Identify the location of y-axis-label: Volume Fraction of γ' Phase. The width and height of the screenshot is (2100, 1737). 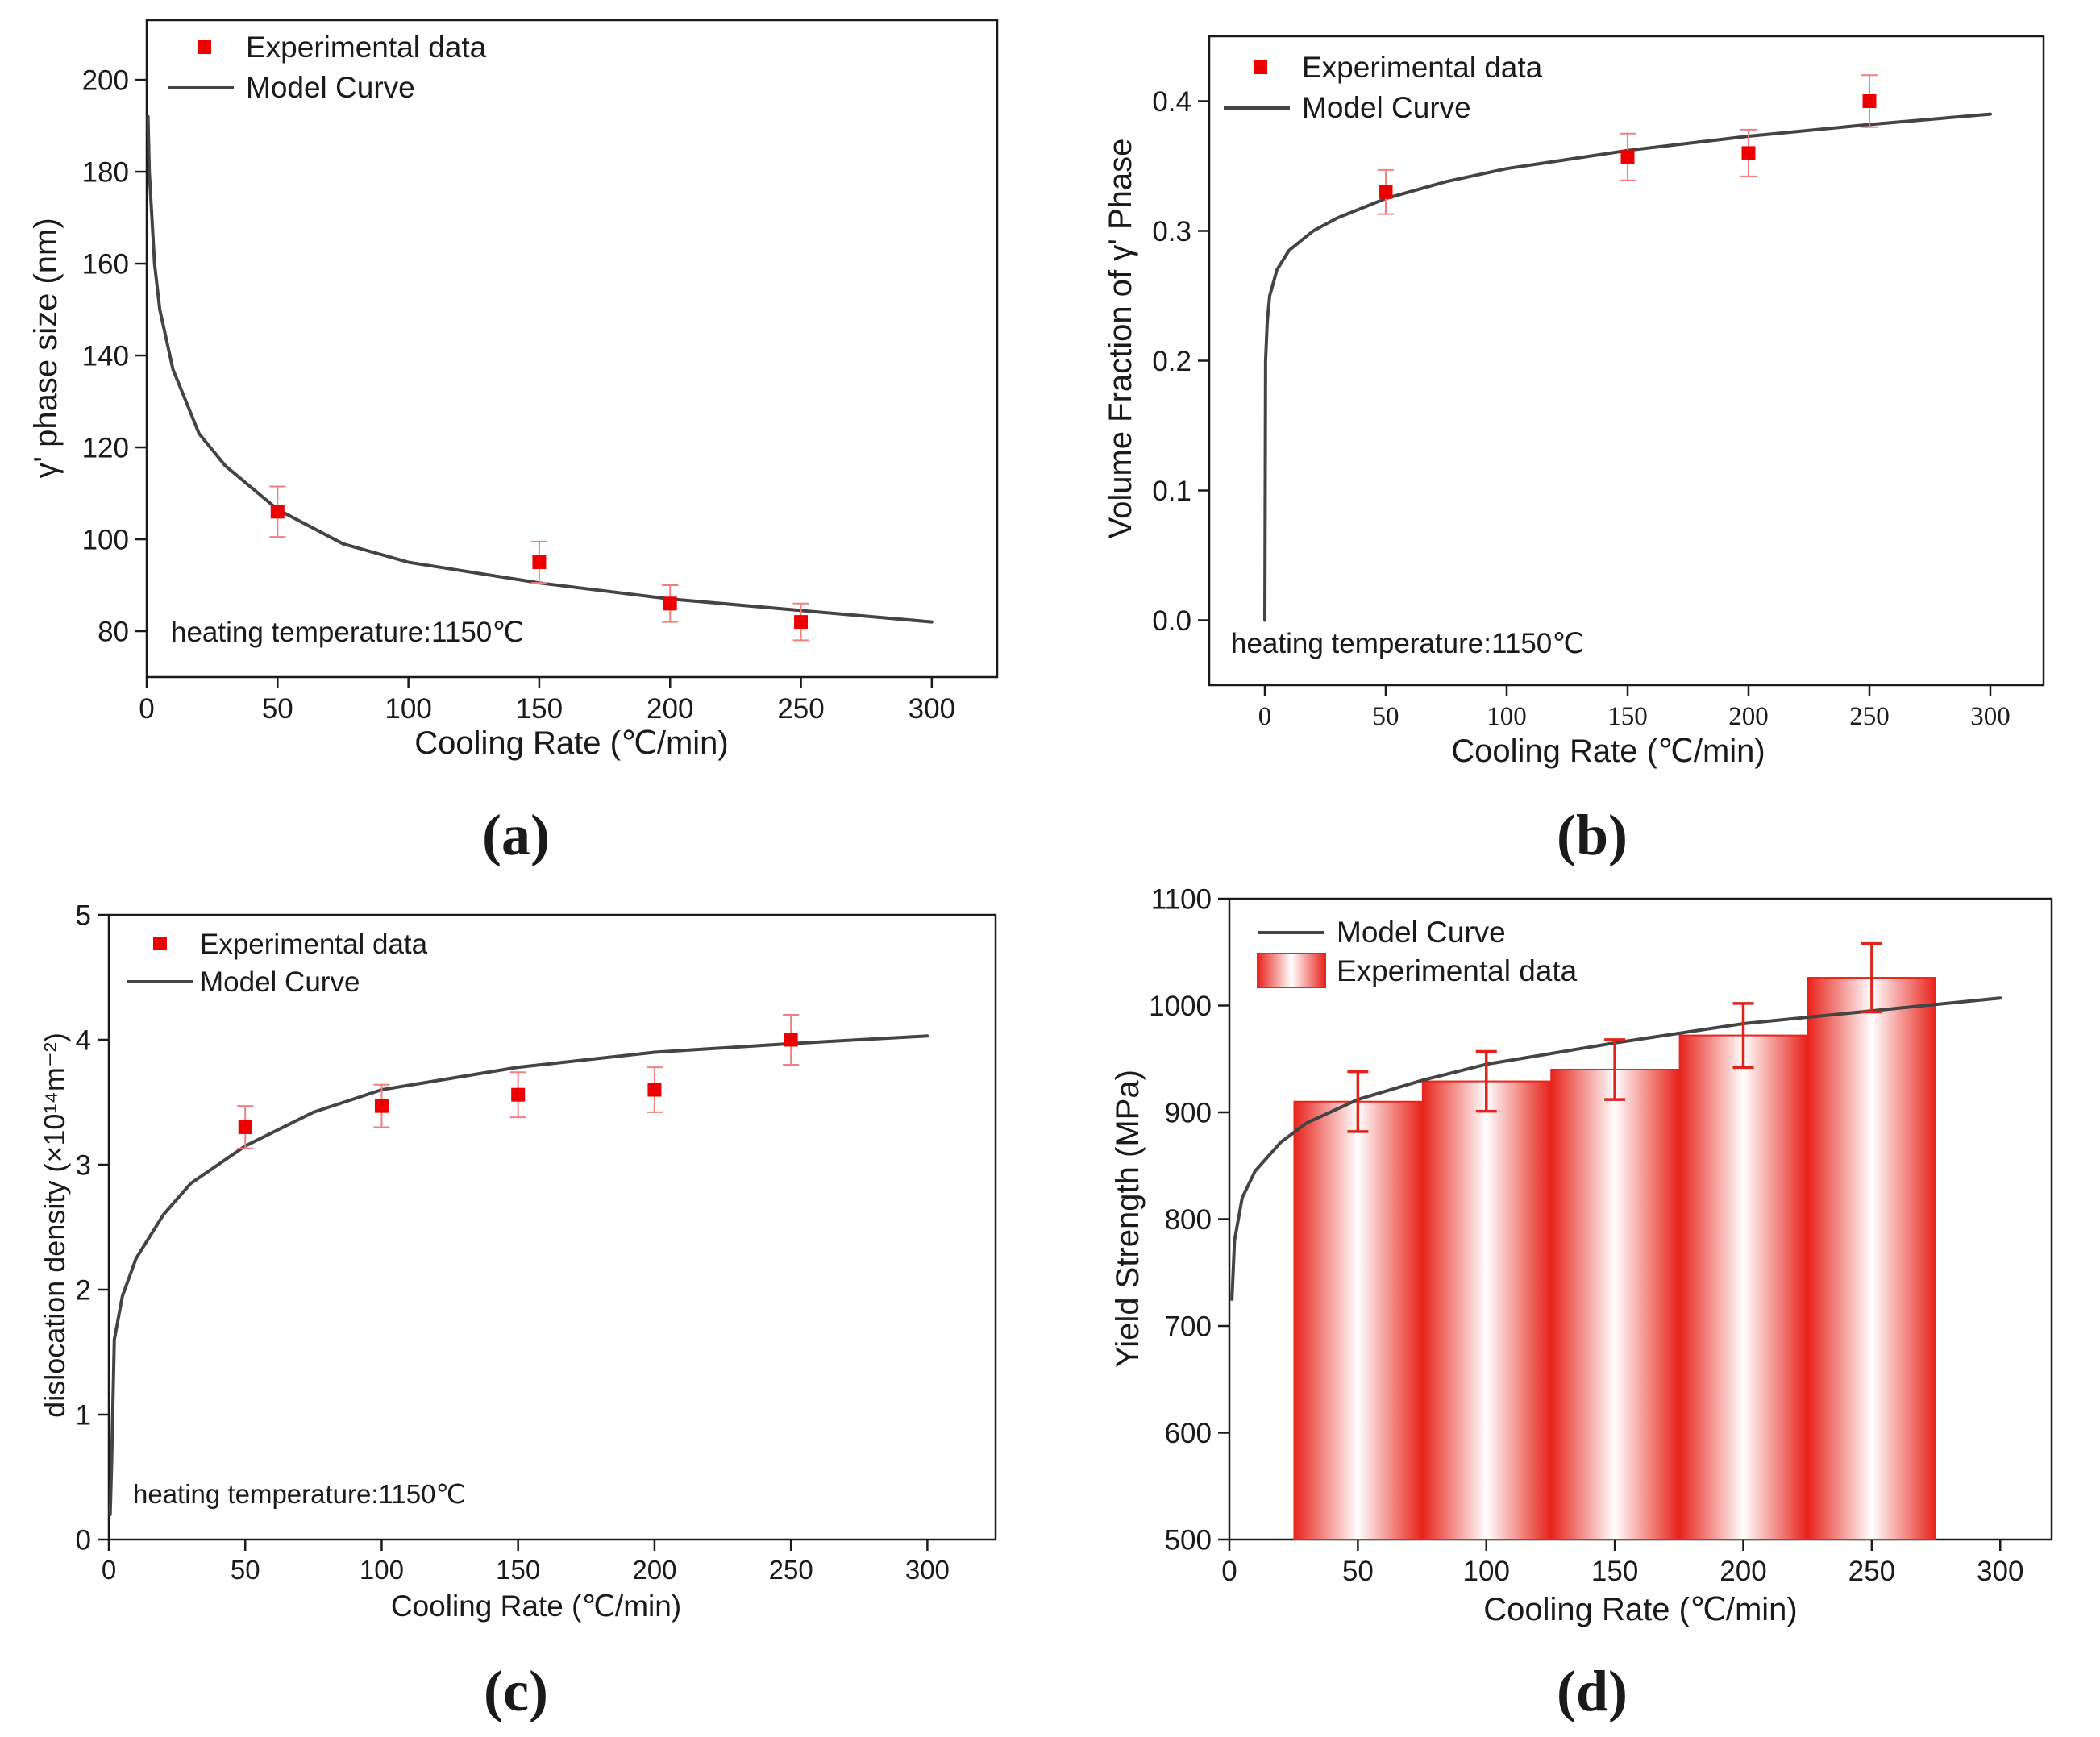
(1120, 339).